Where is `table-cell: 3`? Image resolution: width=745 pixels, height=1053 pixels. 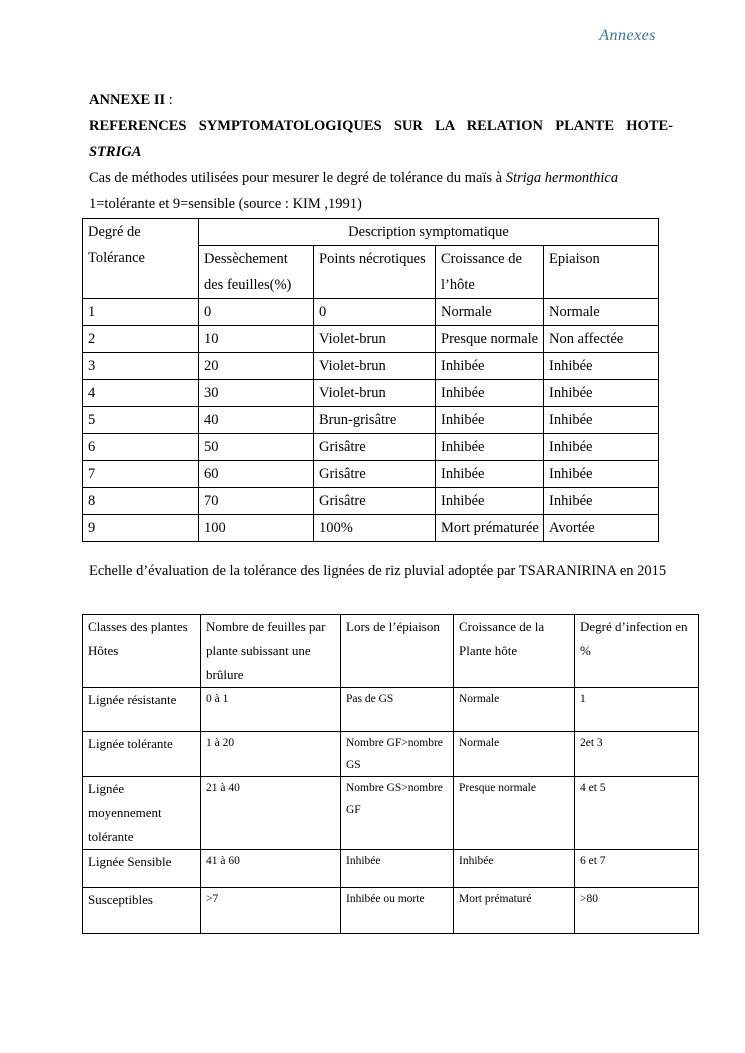 table-cell: 3 is located at coordinates (140, 366).